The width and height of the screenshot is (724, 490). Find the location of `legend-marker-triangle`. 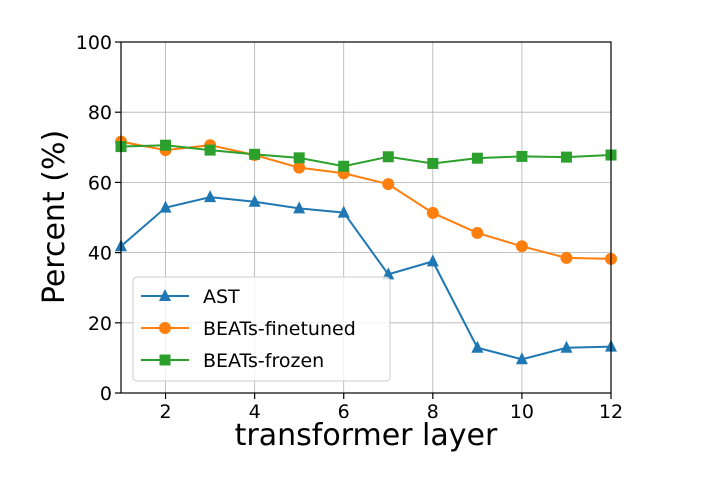

legend-marker-triangle is located at coordinates (165, 295).